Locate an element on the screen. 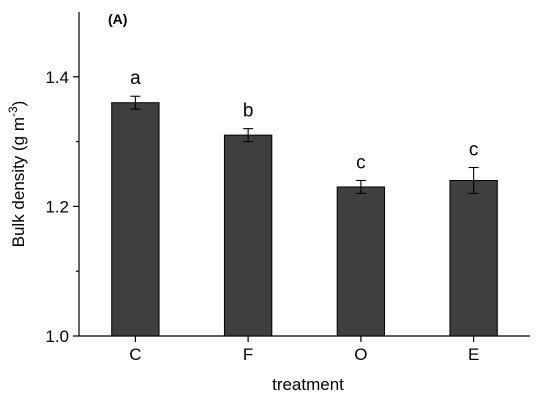 This screenshot has height=402, width=550. bar-F is located at coordinates (248, 235).